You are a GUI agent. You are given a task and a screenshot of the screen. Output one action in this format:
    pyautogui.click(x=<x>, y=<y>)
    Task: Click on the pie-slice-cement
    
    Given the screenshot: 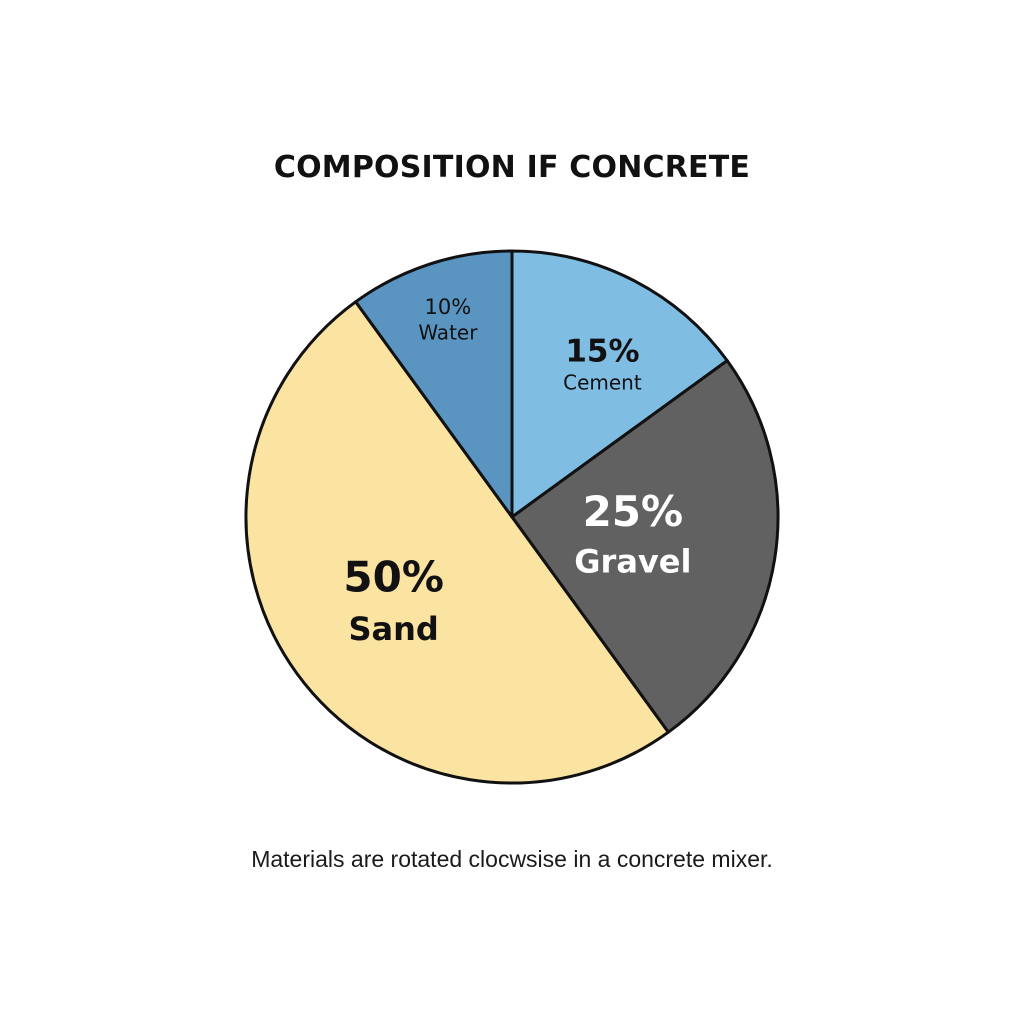 What is the action you would take?
    pyautogui.click(x=619, y=384)
    